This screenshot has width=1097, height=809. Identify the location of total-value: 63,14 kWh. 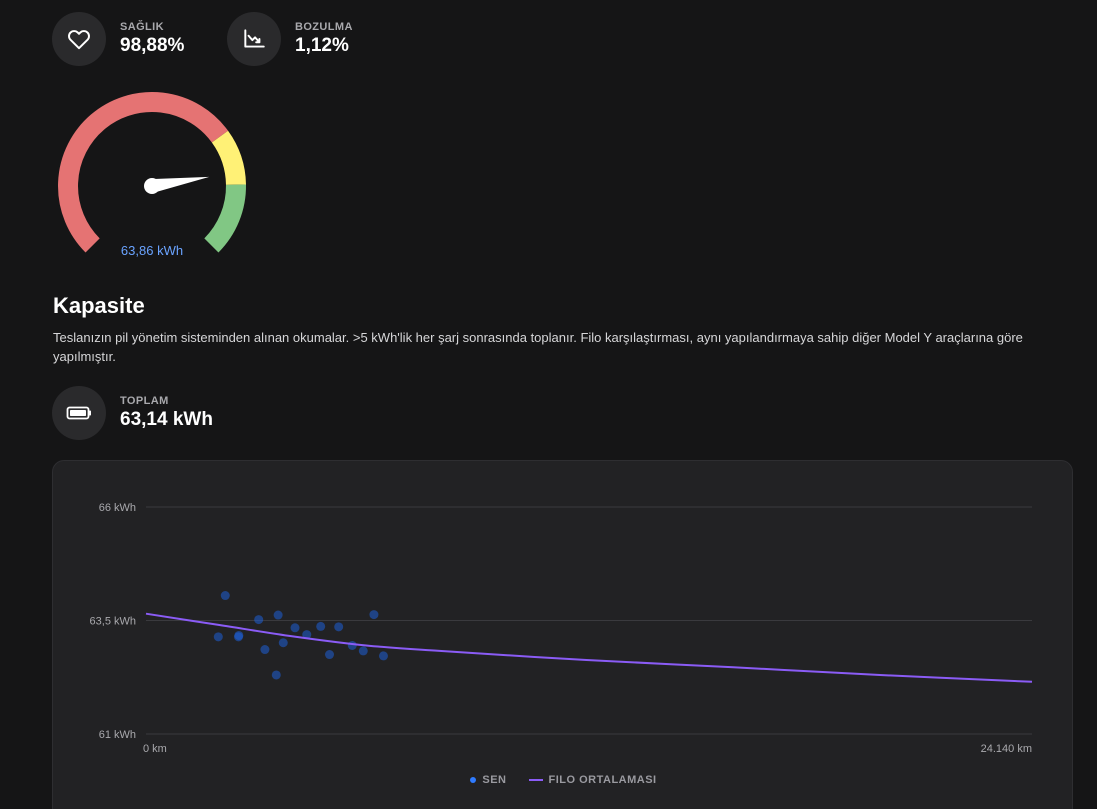
(166, 419).